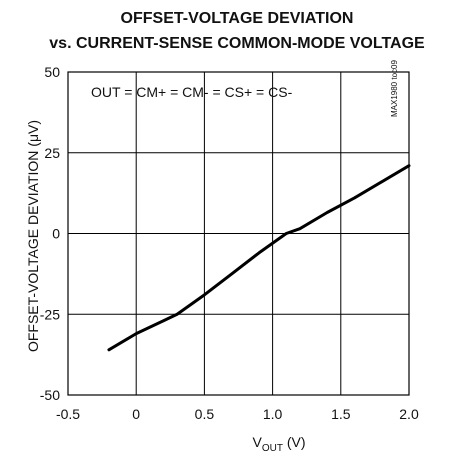 The height and width of the screenshot is (462, 458). I want to click on x-tick-label: 2.0, so click(409, 414).